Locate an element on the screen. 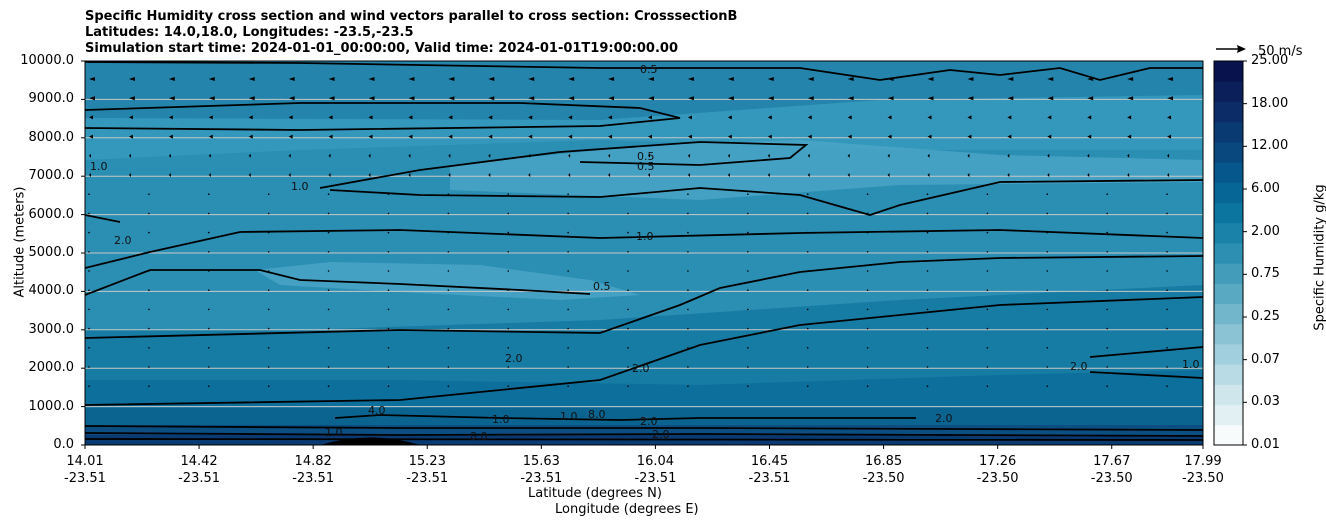 The image size is (1326, 526). x-tick-label: 16.85 -23.50 is located at coordinates (883, 470).